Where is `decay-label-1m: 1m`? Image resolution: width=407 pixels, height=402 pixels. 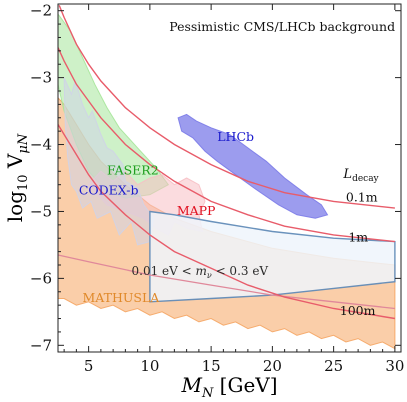
decay-label-1m: 1m is located at coordinates (358, 237).